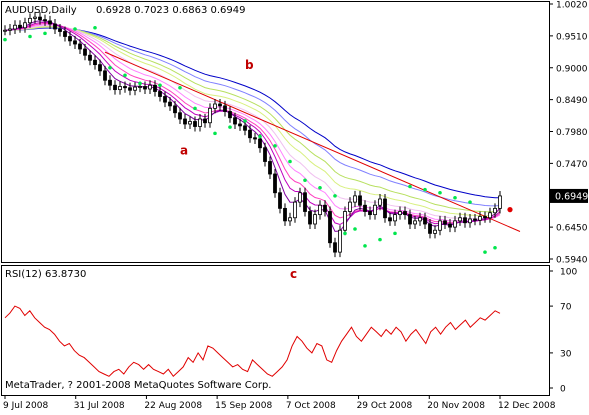  What do you see at coordinates (171, 10) in the screenshot?
I see `chart-ohlc-values: 0.6928 0.7023 0.6863 0.6949` at bounding box center [171, 10].